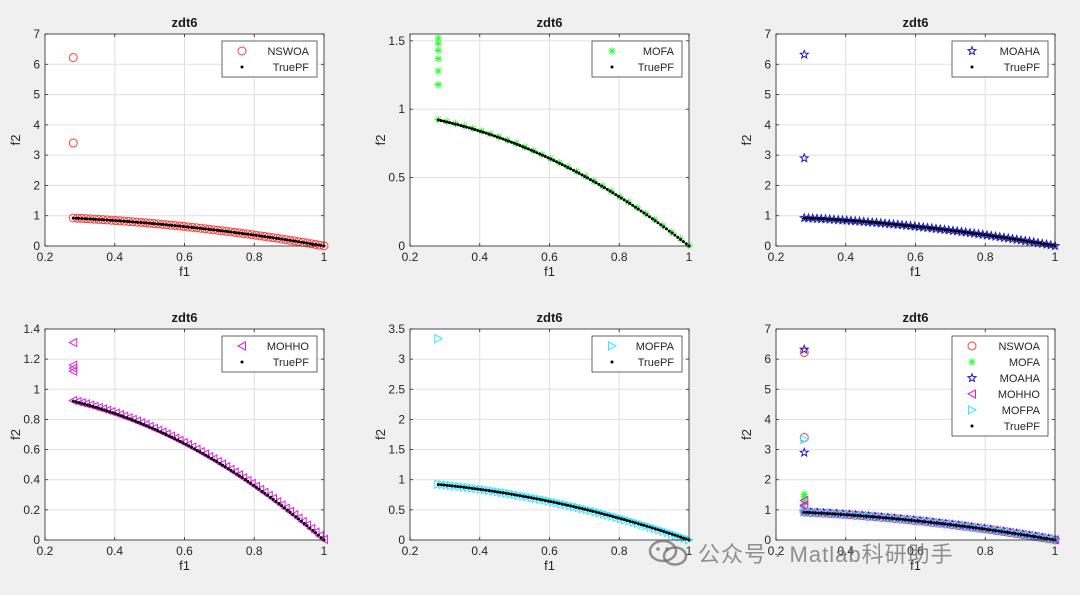 The width and height of the screenshot is (1080, 595). Describe the element at coordinates (31, 480) in the screenshot. I see `y-tick-label: 0.4` at that location.